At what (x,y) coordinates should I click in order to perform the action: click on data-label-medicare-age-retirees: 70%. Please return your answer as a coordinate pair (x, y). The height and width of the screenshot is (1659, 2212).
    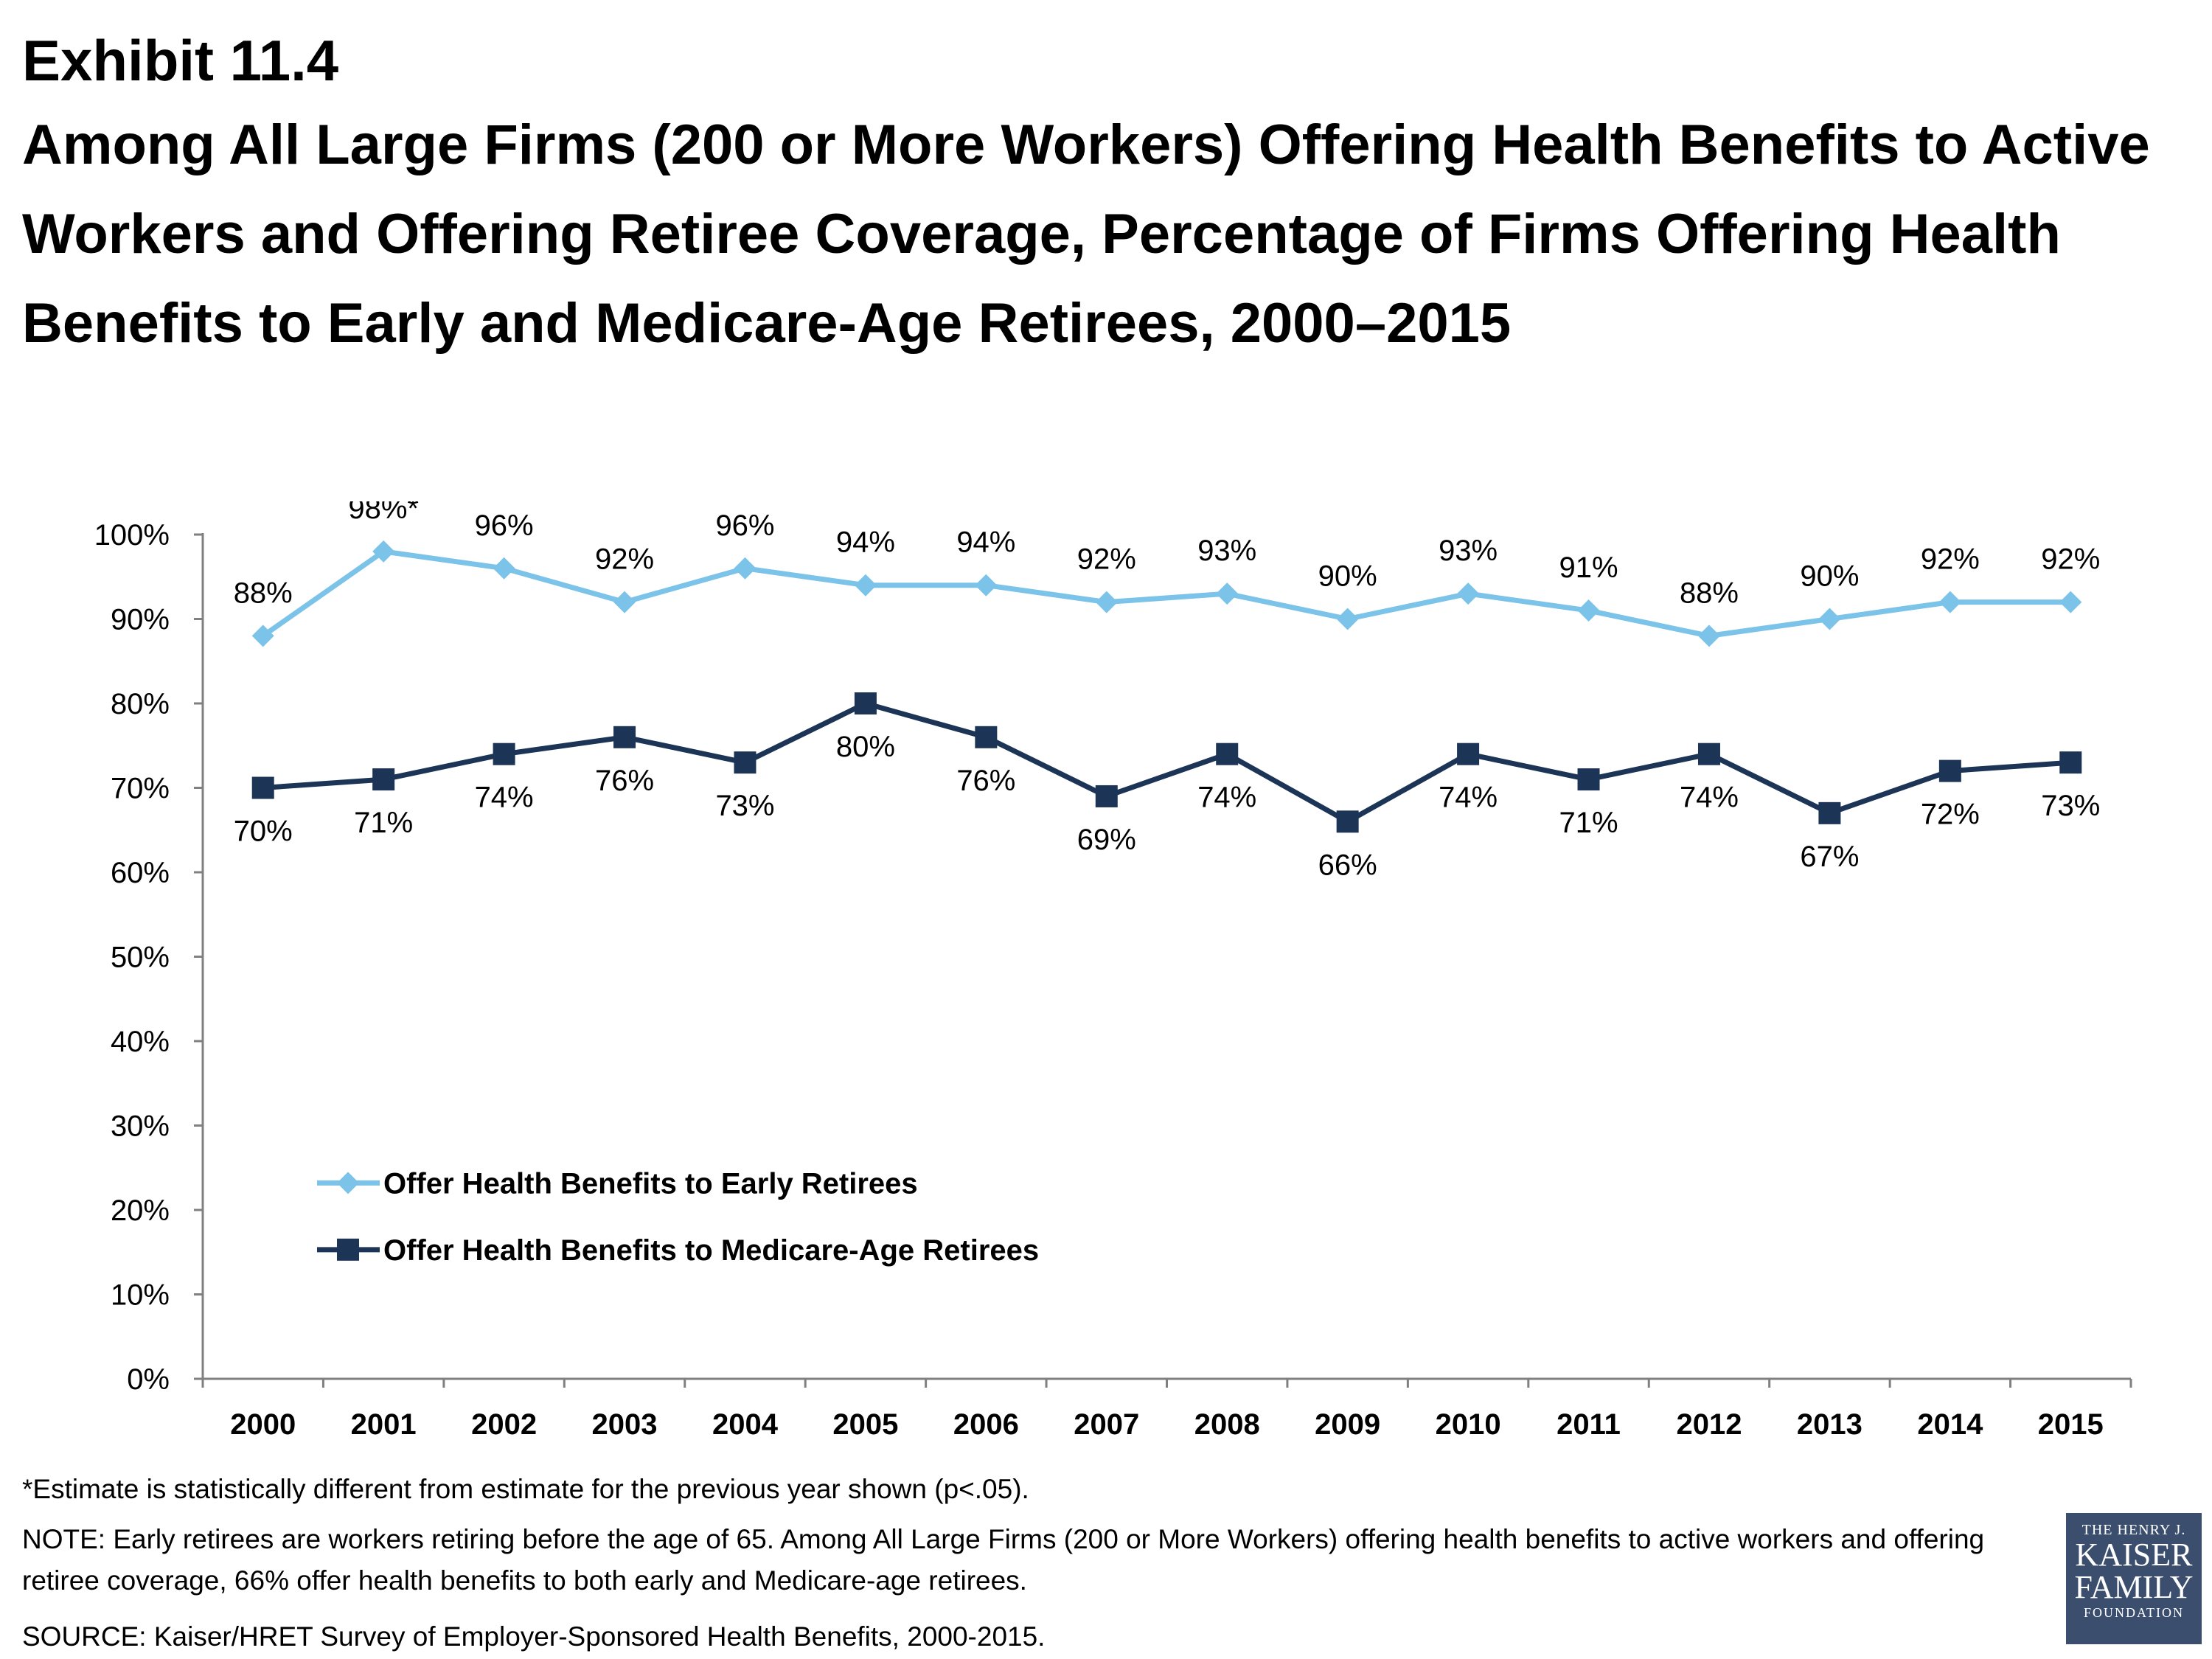
    Looking at the image, I should click on (263, 831).